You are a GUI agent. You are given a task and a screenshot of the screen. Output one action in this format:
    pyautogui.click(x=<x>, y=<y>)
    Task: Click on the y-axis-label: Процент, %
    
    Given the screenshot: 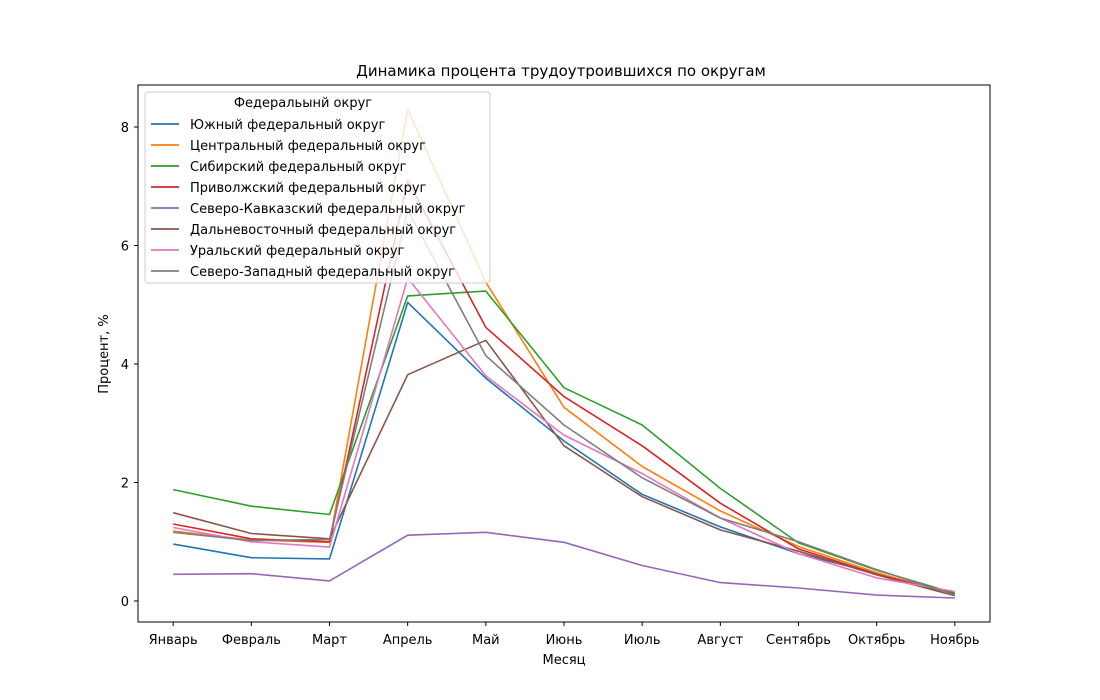 What is the action you would take?
    pyautogui.click(x=104, y=354)
    